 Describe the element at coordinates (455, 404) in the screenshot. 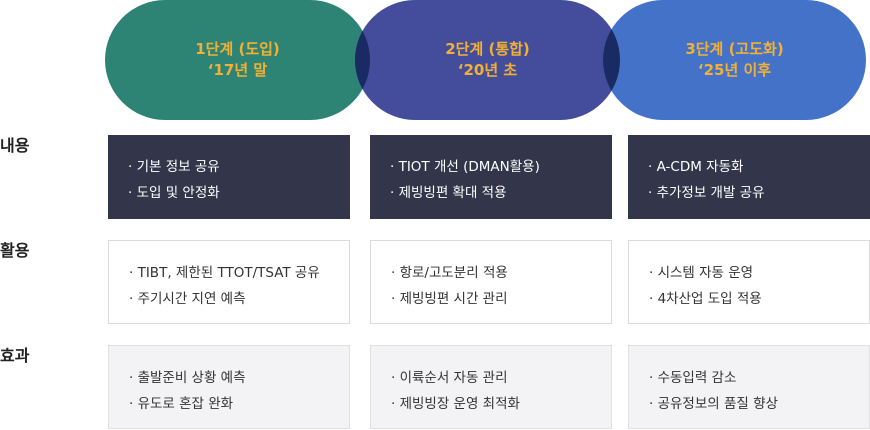

I see `list-item: · 제빙빙장 운영 최적화` at that location.